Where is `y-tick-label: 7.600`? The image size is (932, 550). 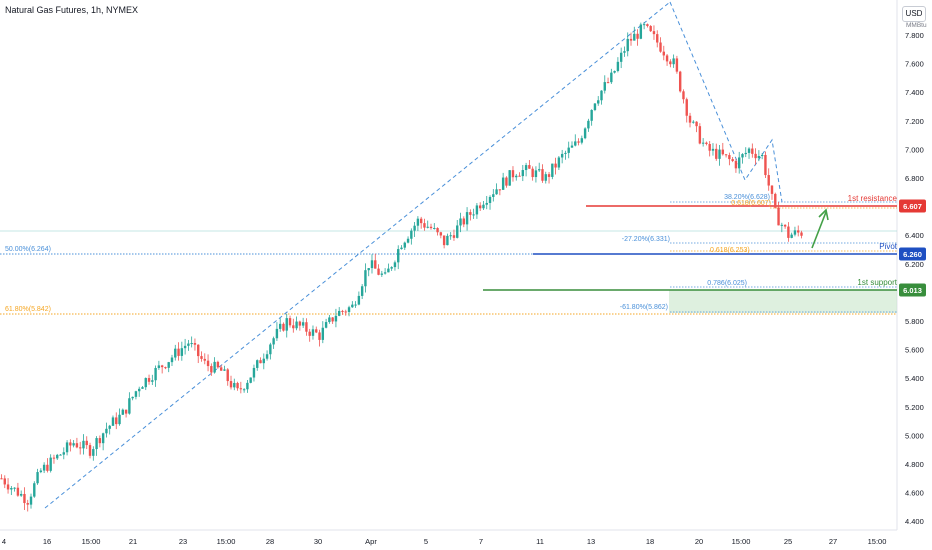 y-tick-label: 7.600 is located at coordinates (914, 64).